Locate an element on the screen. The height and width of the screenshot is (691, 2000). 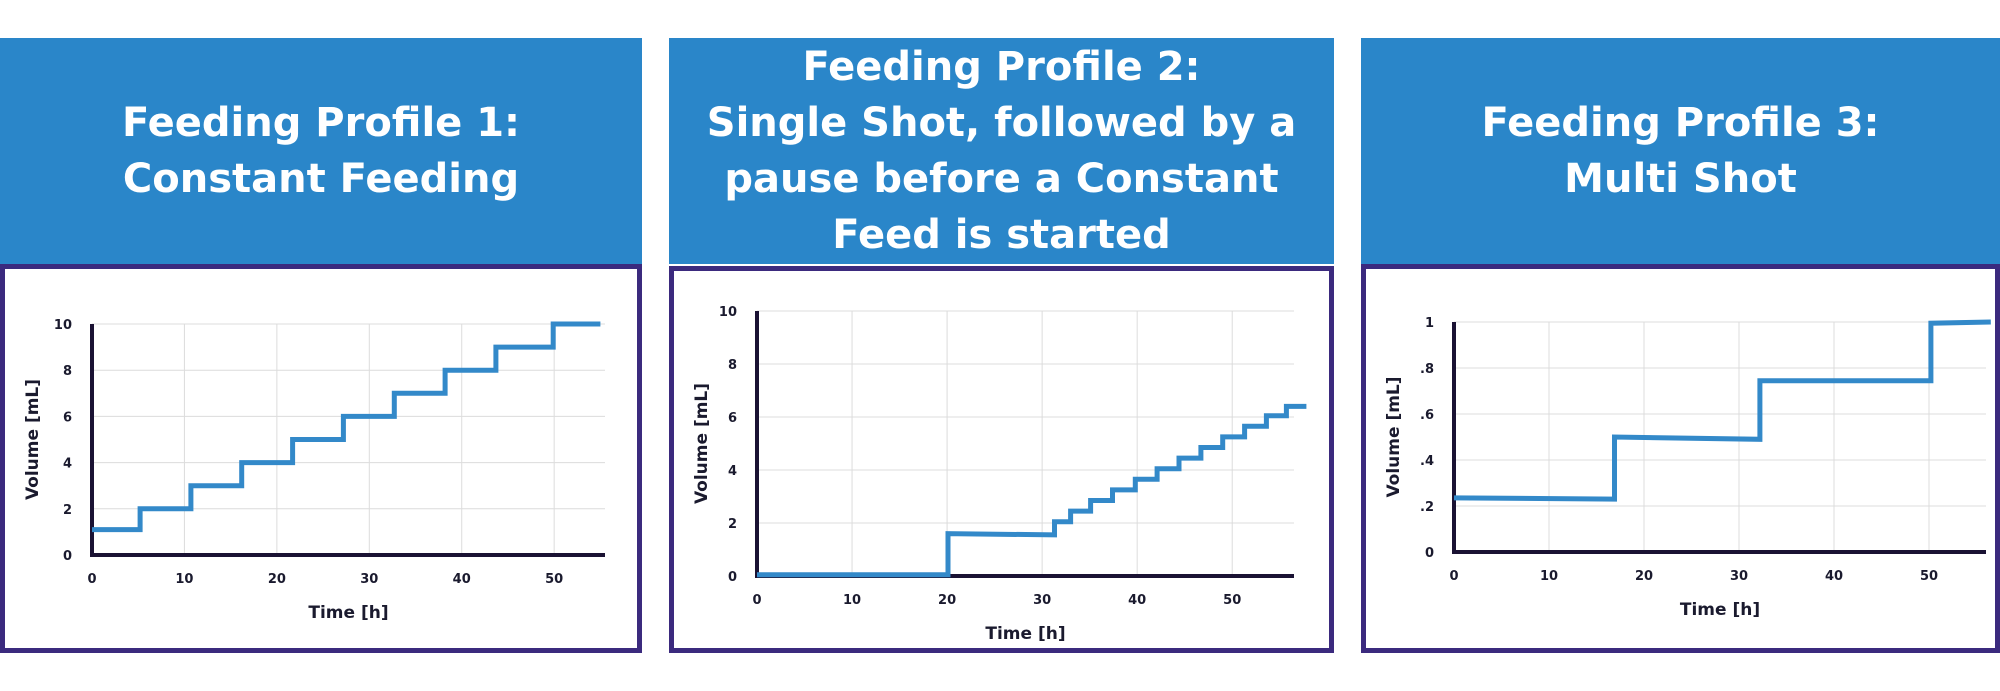
y-tick-label: .2 is located at coordinates (1427, 507).